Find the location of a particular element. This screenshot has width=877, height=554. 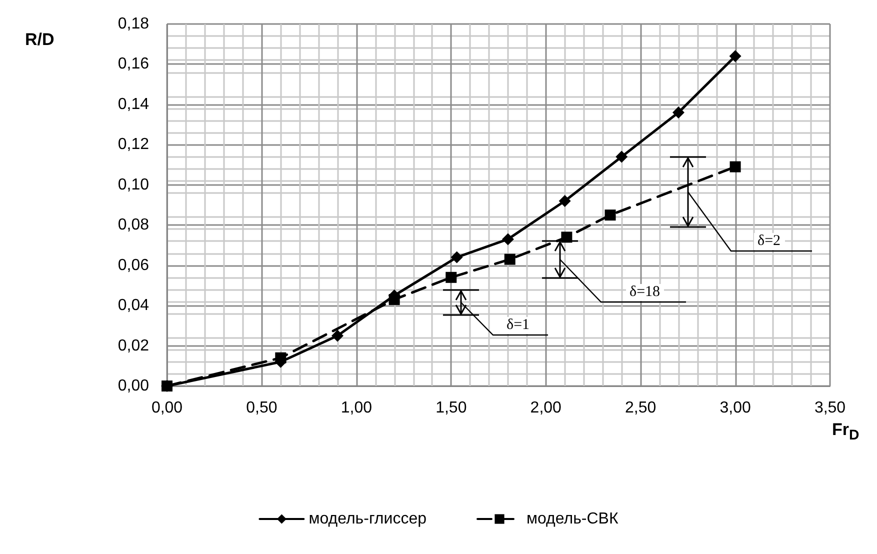

x-tick-label: 2,50 is located at coordinates (640, 408).